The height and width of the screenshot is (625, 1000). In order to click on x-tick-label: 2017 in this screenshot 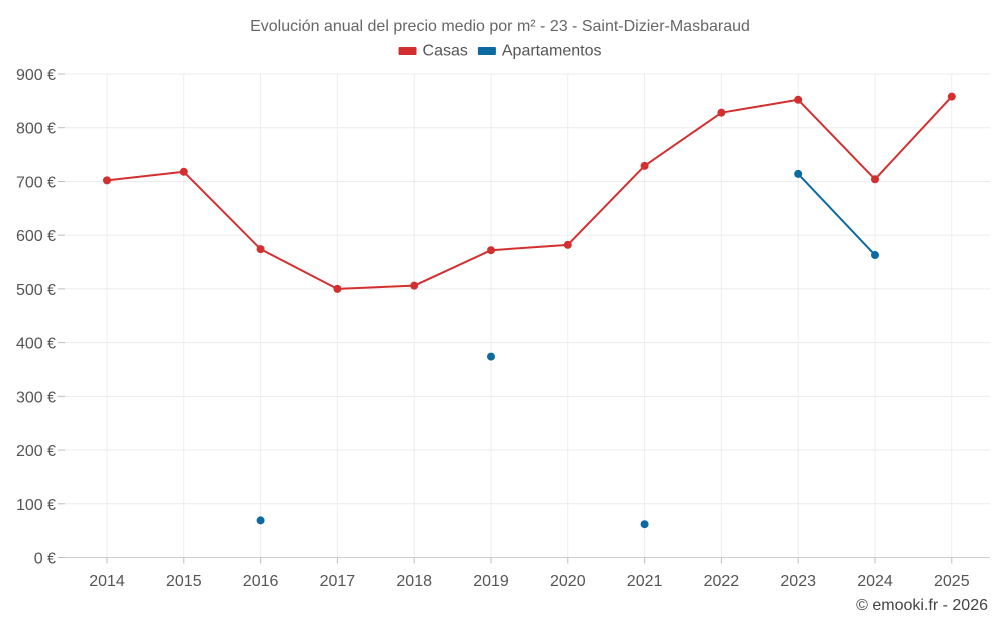, I will do `click(338, 581)`.